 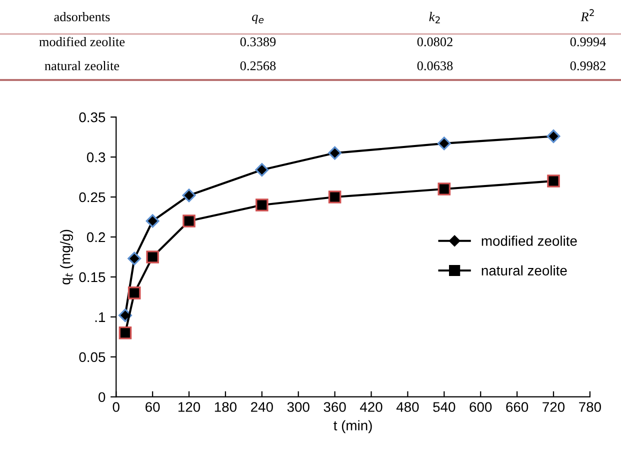 I want to click on x-tick-label: 660, so click(x=517, y=407).